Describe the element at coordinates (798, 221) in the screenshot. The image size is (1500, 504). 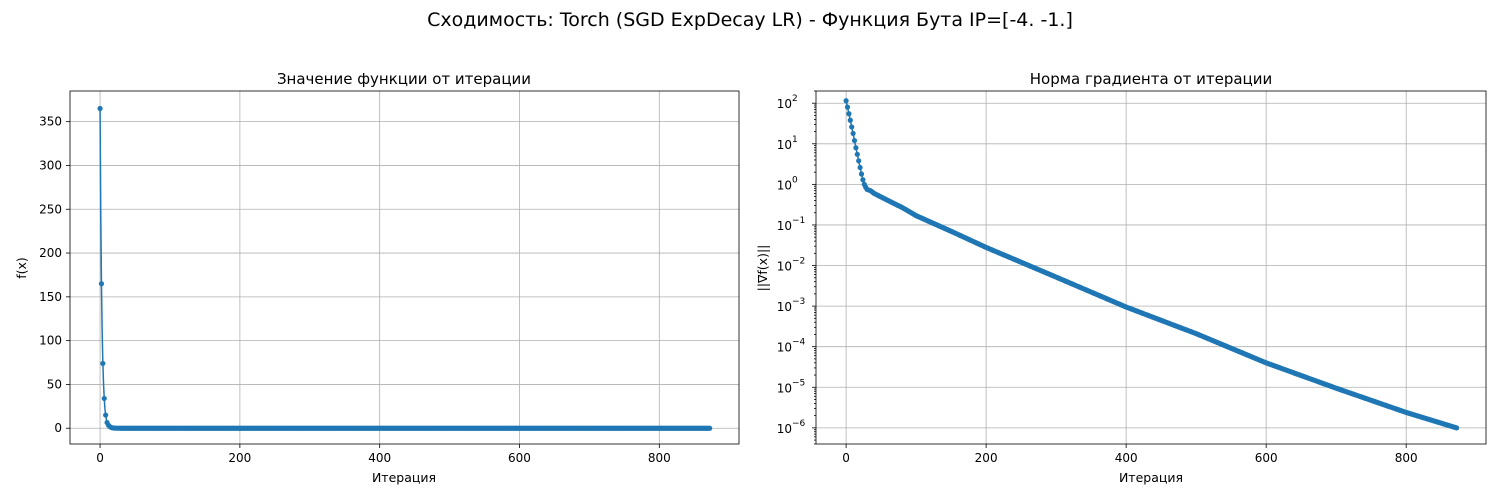
I see `y-tick-exponent: −1` at that location.